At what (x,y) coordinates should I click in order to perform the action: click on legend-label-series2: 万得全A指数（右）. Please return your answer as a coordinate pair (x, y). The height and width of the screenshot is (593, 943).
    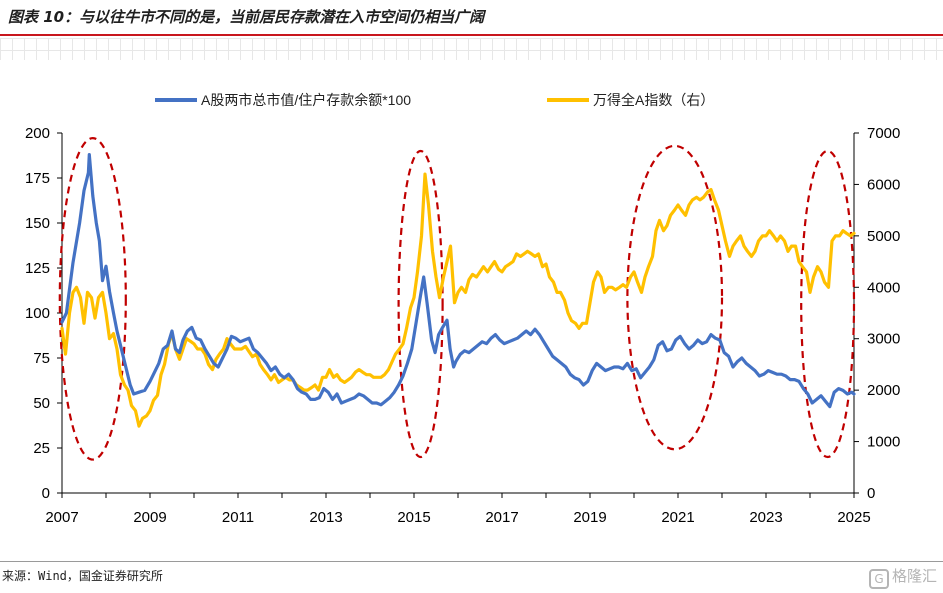
    Looking at the image, I should click on (653, 100).